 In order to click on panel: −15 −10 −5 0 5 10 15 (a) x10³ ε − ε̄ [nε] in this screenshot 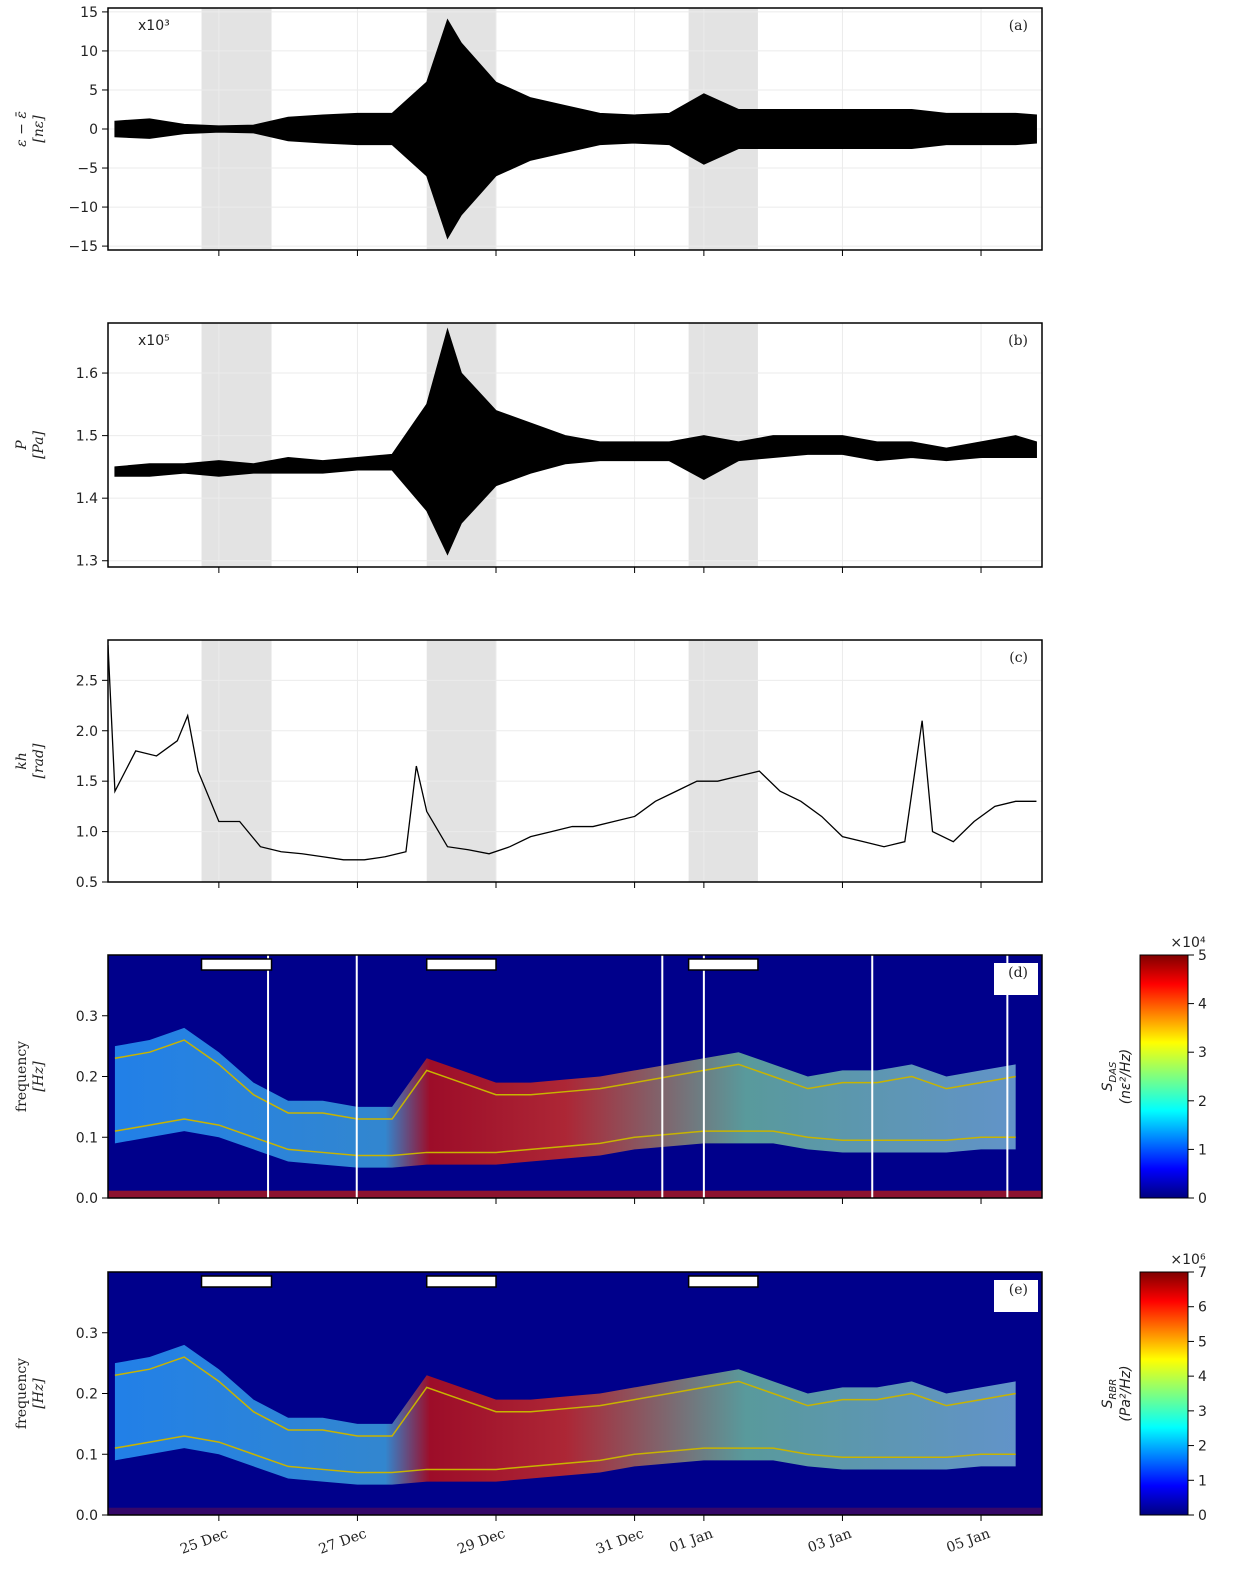, I will do `click(528, 130)`.